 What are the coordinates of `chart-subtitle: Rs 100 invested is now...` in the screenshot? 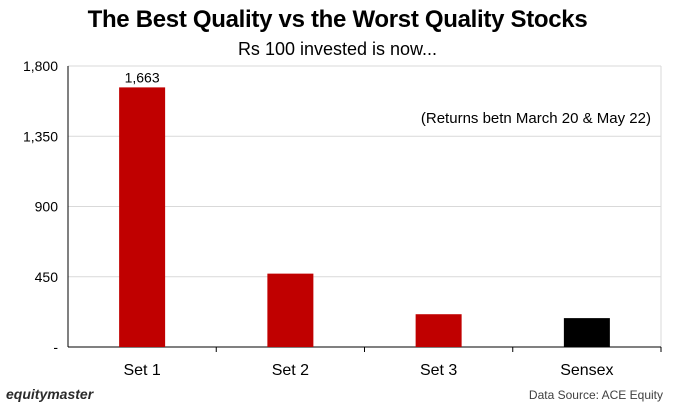 It's located at (337, 49).